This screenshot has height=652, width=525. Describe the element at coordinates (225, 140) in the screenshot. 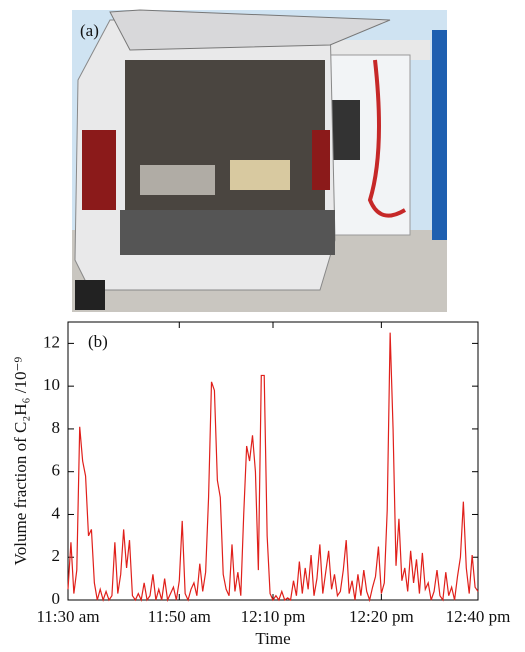

I see `car-cargo` at that location.